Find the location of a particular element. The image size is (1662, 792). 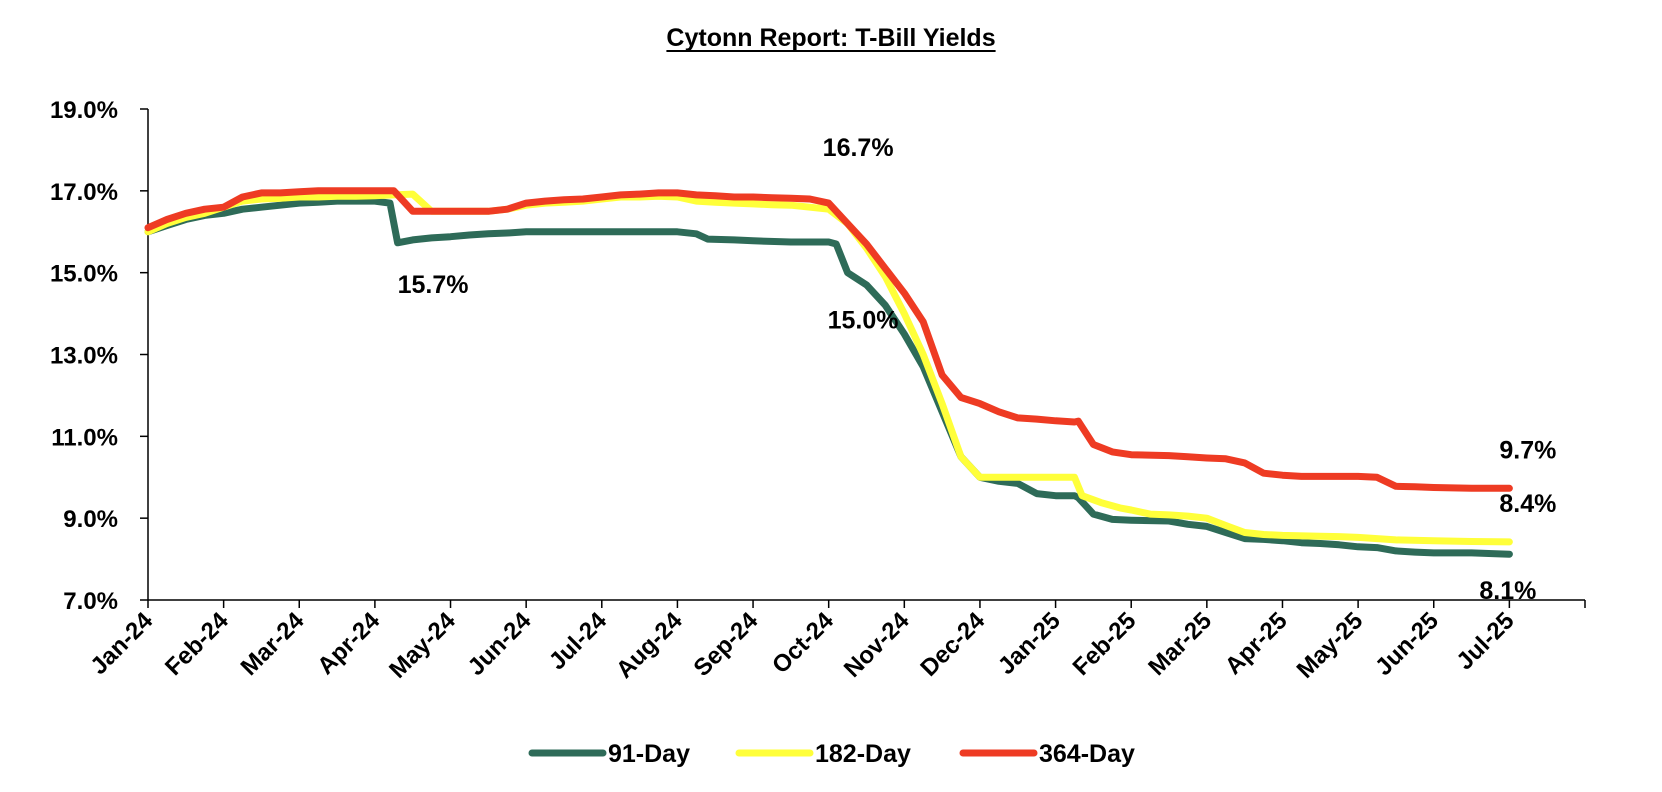

x-tick-label: Mar-25 is located at coordinates (1180, 644).